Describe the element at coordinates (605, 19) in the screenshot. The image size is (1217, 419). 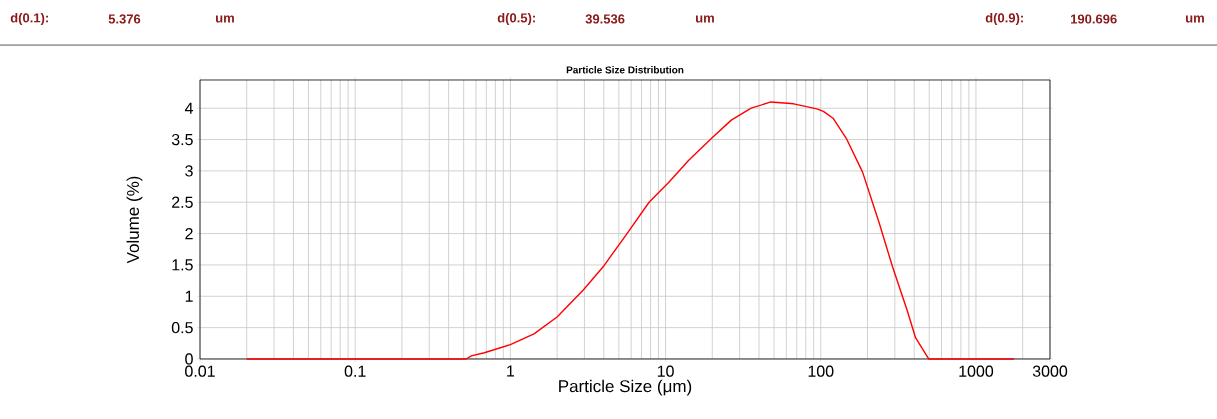
I see `text: 39.536` at that location.